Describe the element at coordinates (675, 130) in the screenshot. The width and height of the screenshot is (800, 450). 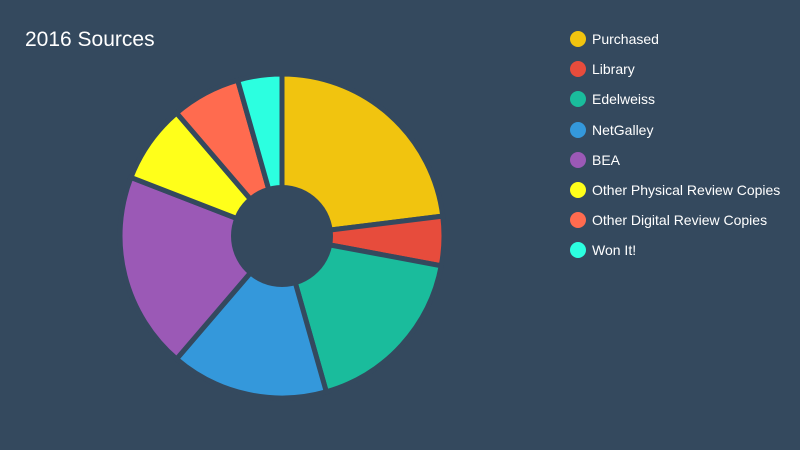
I see `legend-item: NetGalley` at that location.